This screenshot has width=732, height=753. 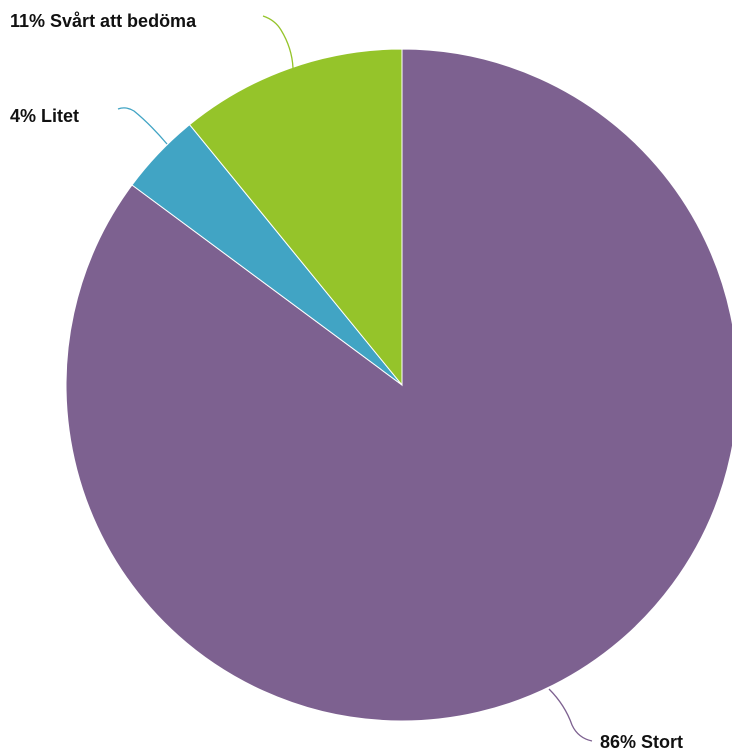 I want to click on leader-line-stort, so click(x=570, y=715).